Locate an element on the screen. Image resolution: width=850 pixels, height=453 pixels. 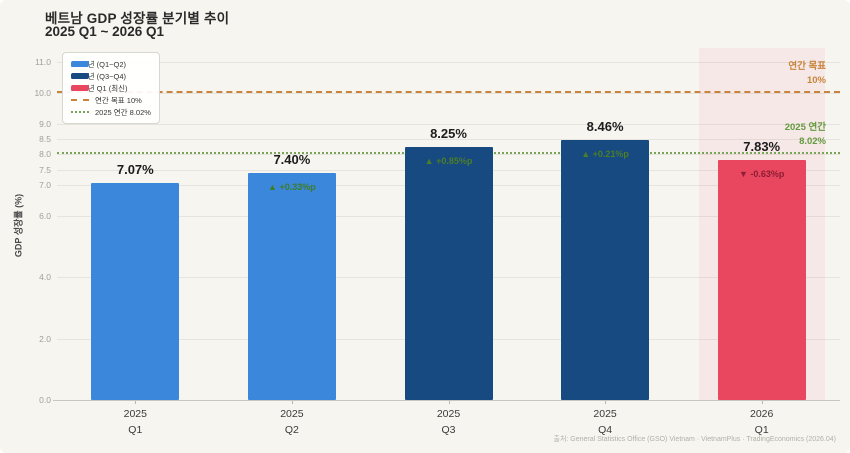
bar-value-label: 7.07% is located at coordinates (135, 169).